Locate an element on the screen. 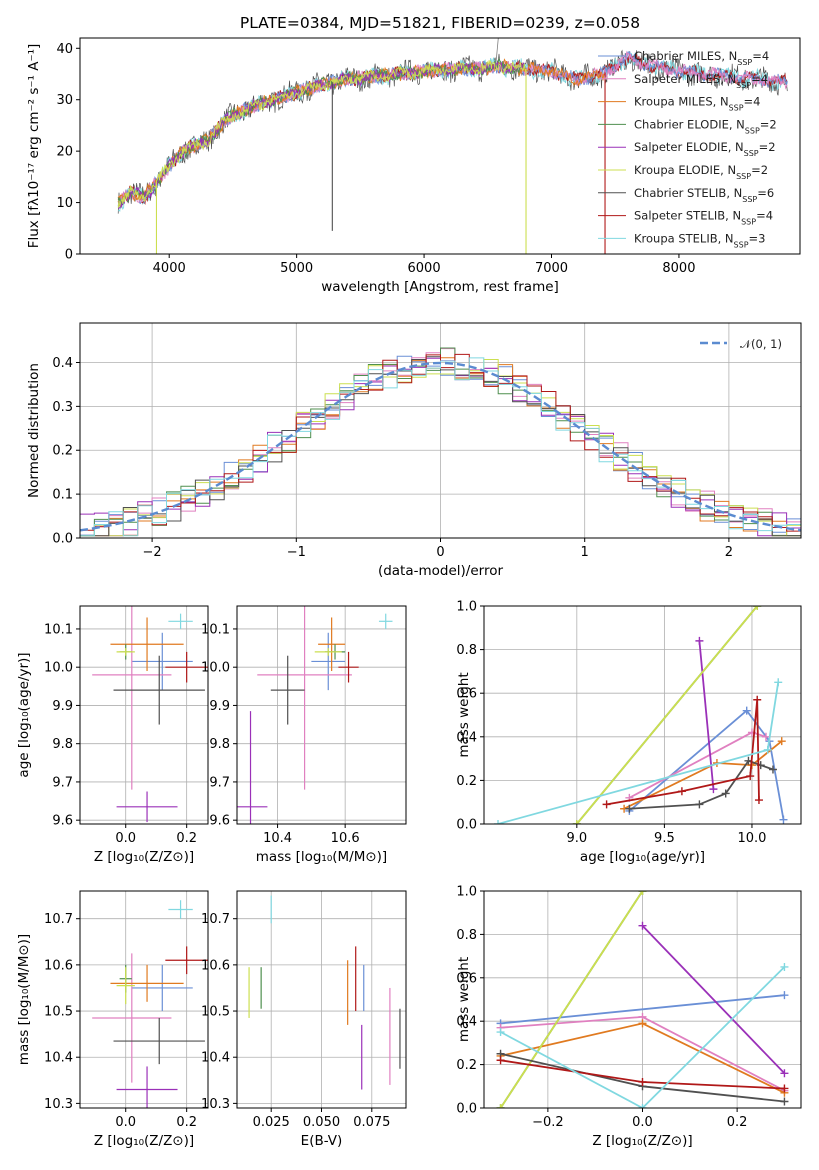 The image size is (819, 1170). x-tick-label: 1 is located at coordinates (585, 552).